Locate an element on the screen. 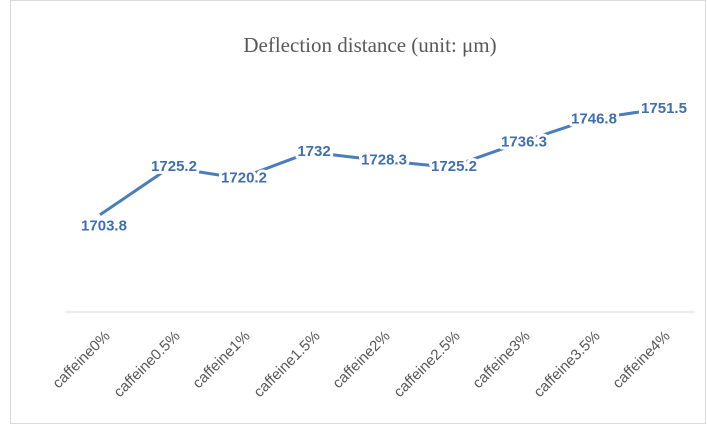 This screenshot has width=707, height=425. data-label: 1728.3 is located at coordinates (384, 159).